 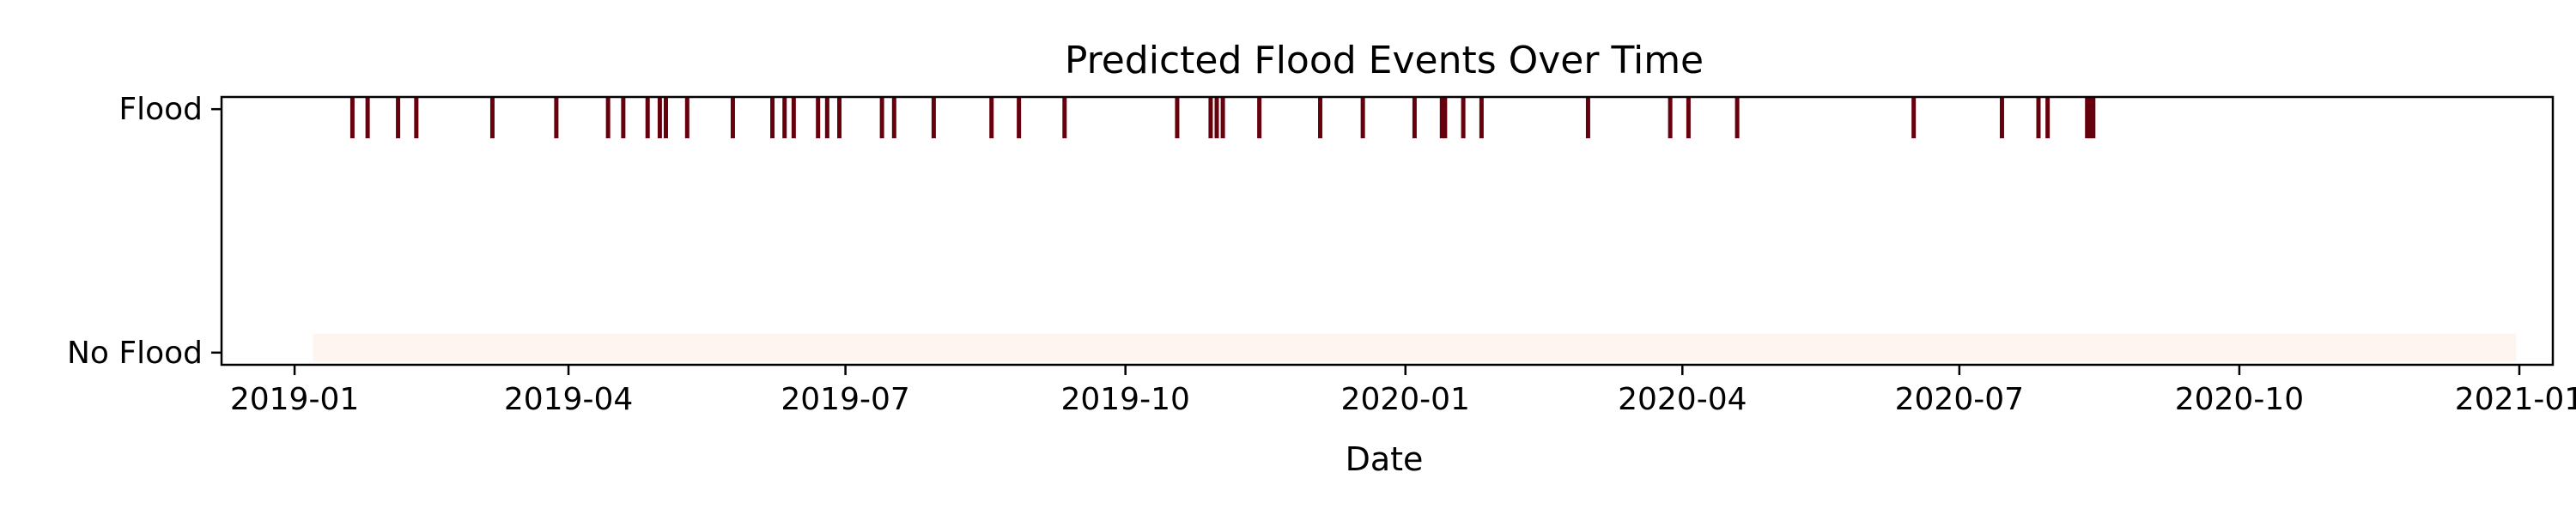 What do you see at coordinates (160, 109) in the screenshot?
I see `y-tick-label: Flood` at bounding box center [160, 109].